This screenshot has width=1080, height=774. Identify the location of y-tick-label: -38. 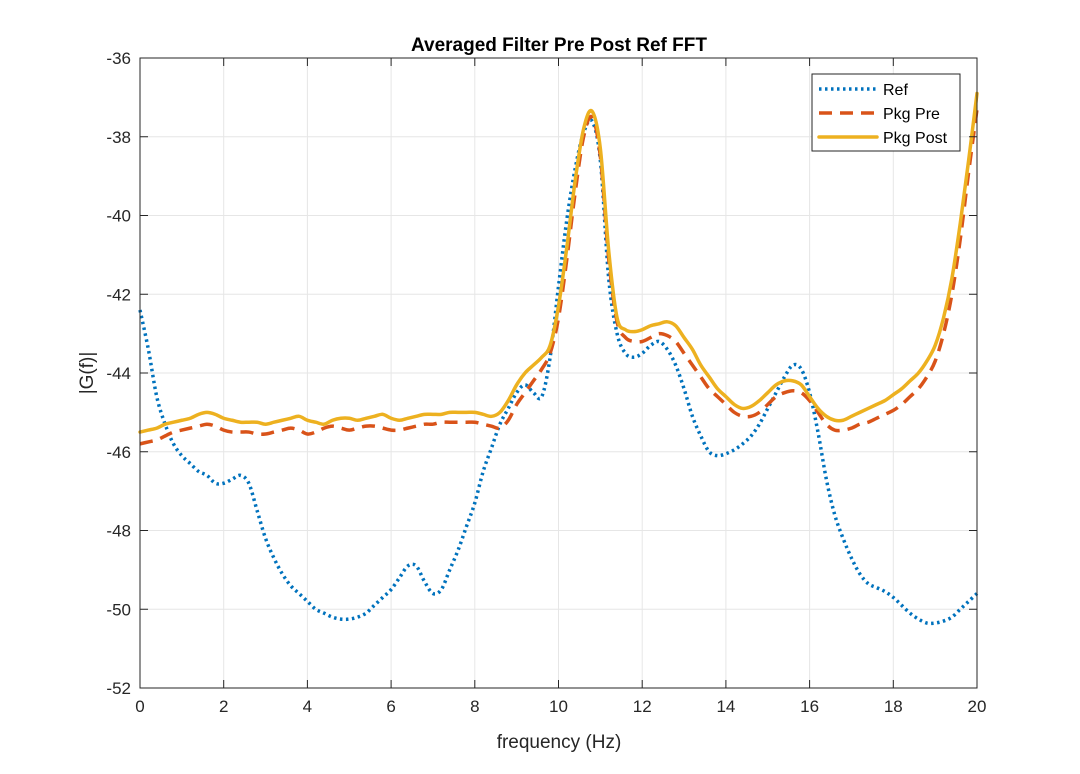
(118, 137).